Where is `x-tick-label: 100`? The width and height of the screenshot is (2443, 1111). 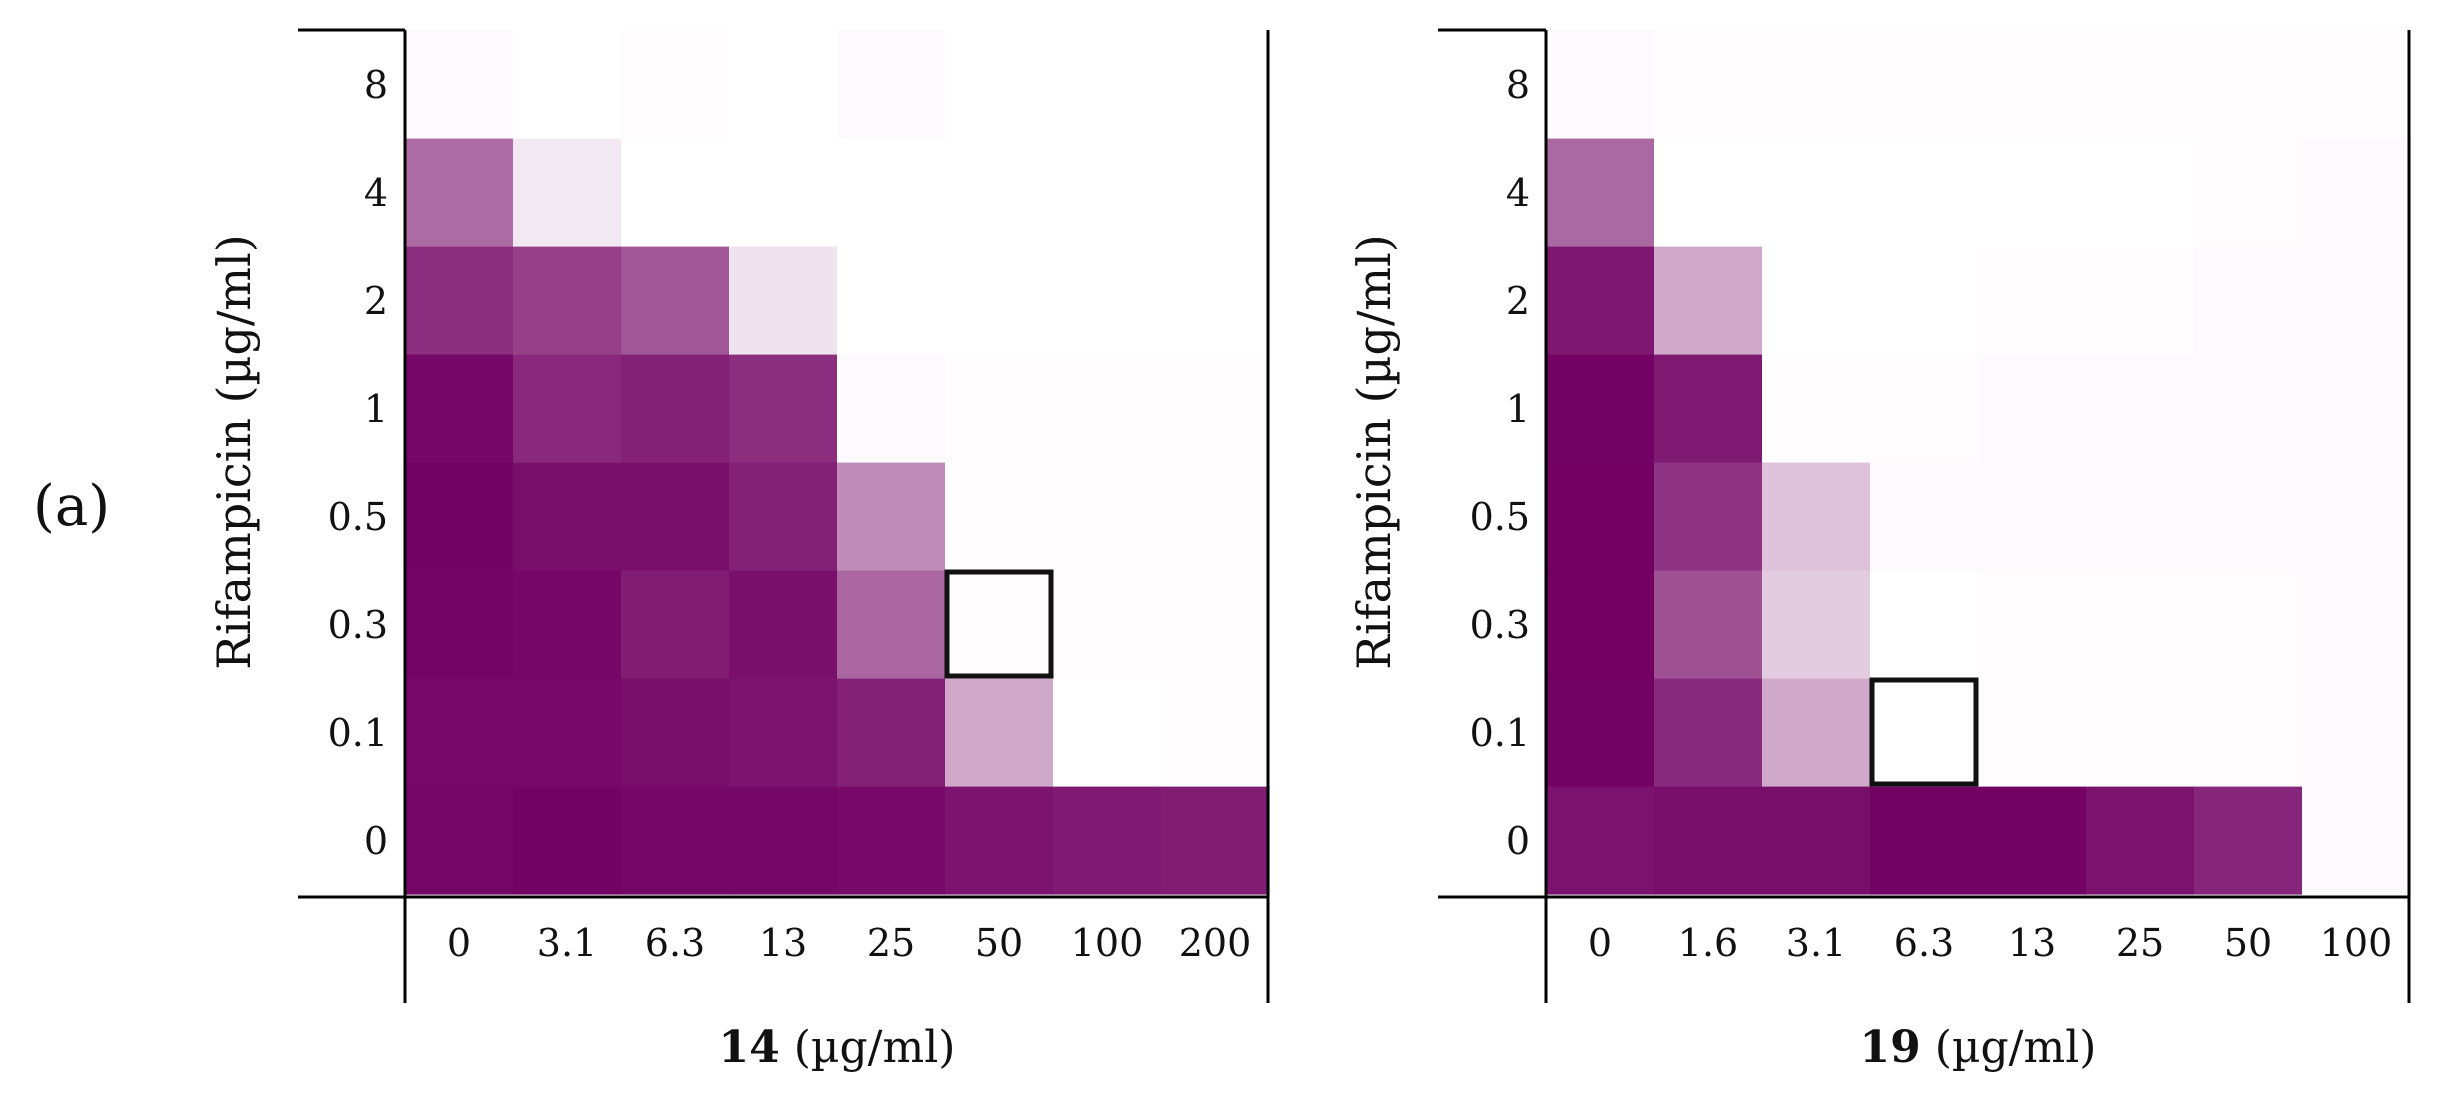
x-tick-label: 100 is located at coordinates (1107, 943).